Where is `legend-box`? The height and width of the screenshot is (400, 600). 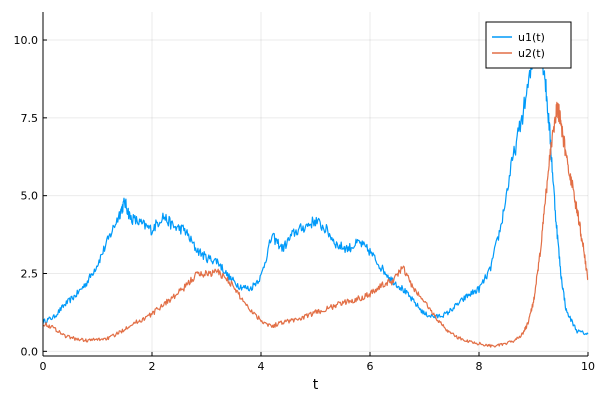 legend-box is located at coordinates (528, 45).